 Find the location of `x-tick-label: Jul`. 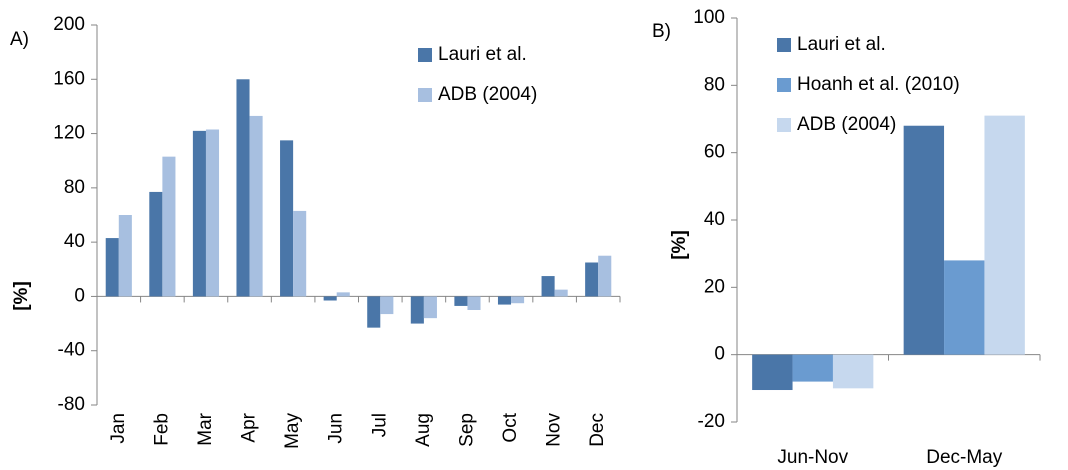

x-tick-label: Jul is located at coordinates (379, 425).